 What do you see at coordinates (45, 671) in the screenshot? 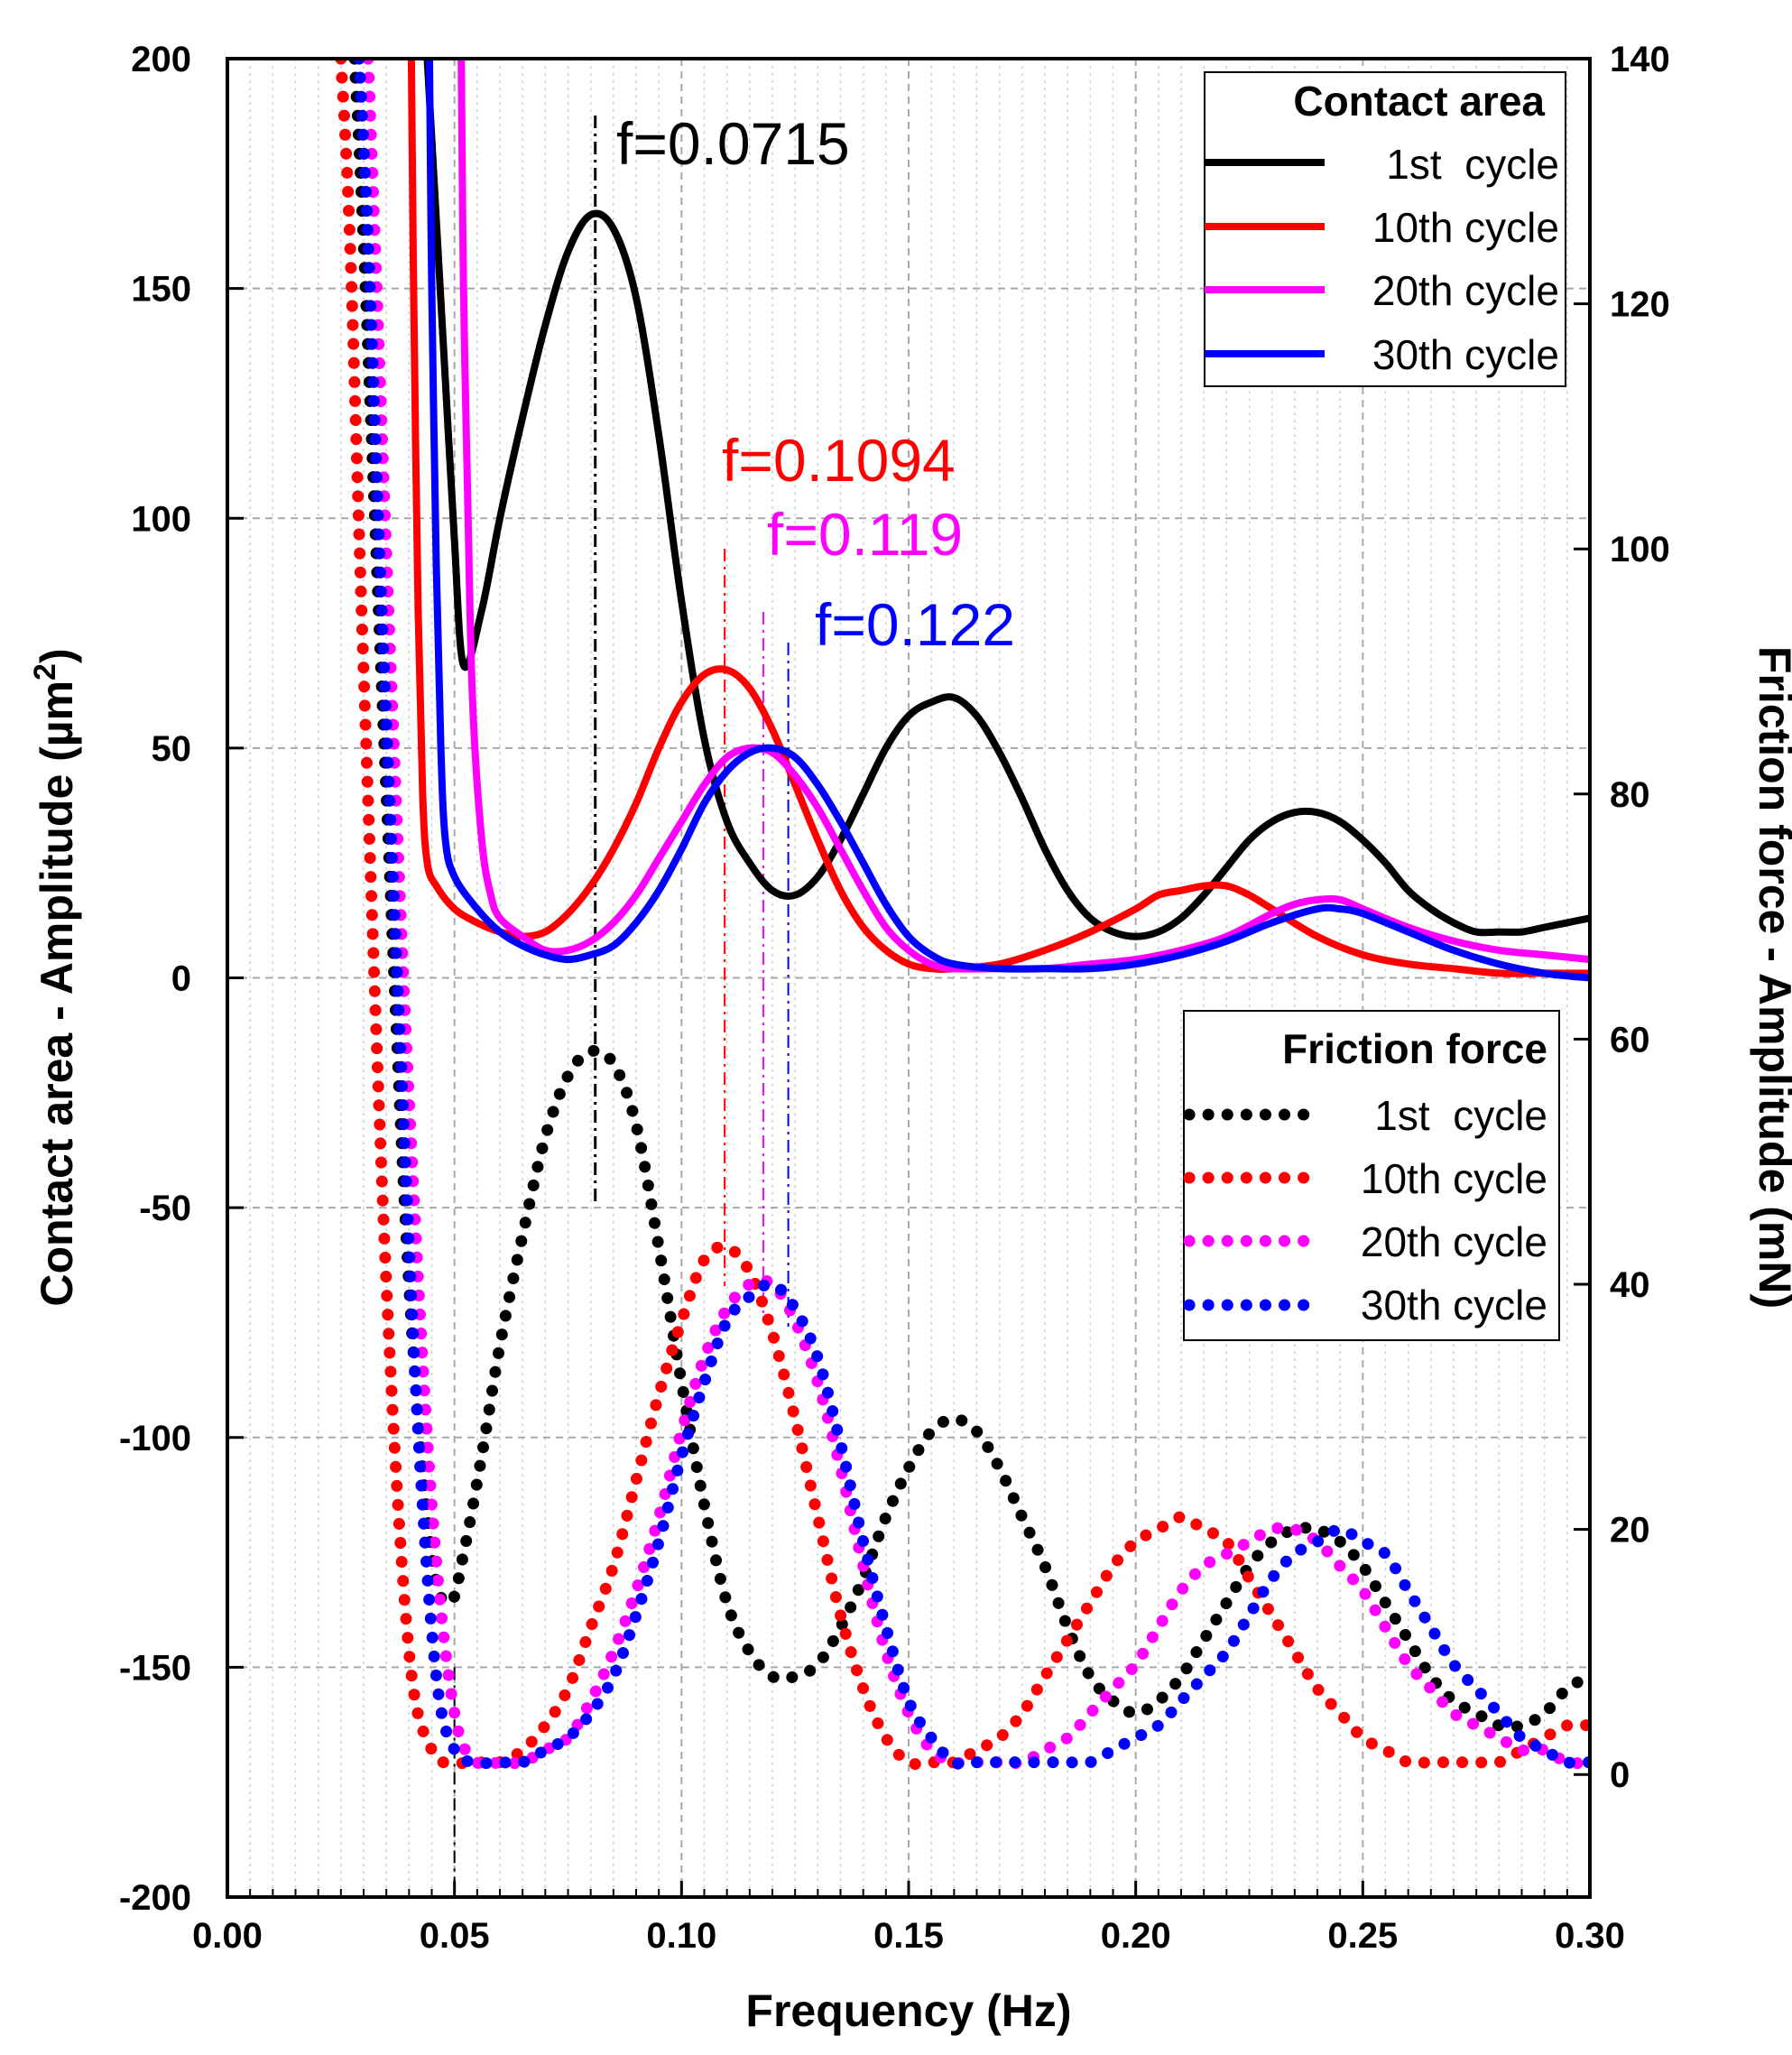
I see `y-axis-left-title-sup: 2` at bounding box center [45, 671].